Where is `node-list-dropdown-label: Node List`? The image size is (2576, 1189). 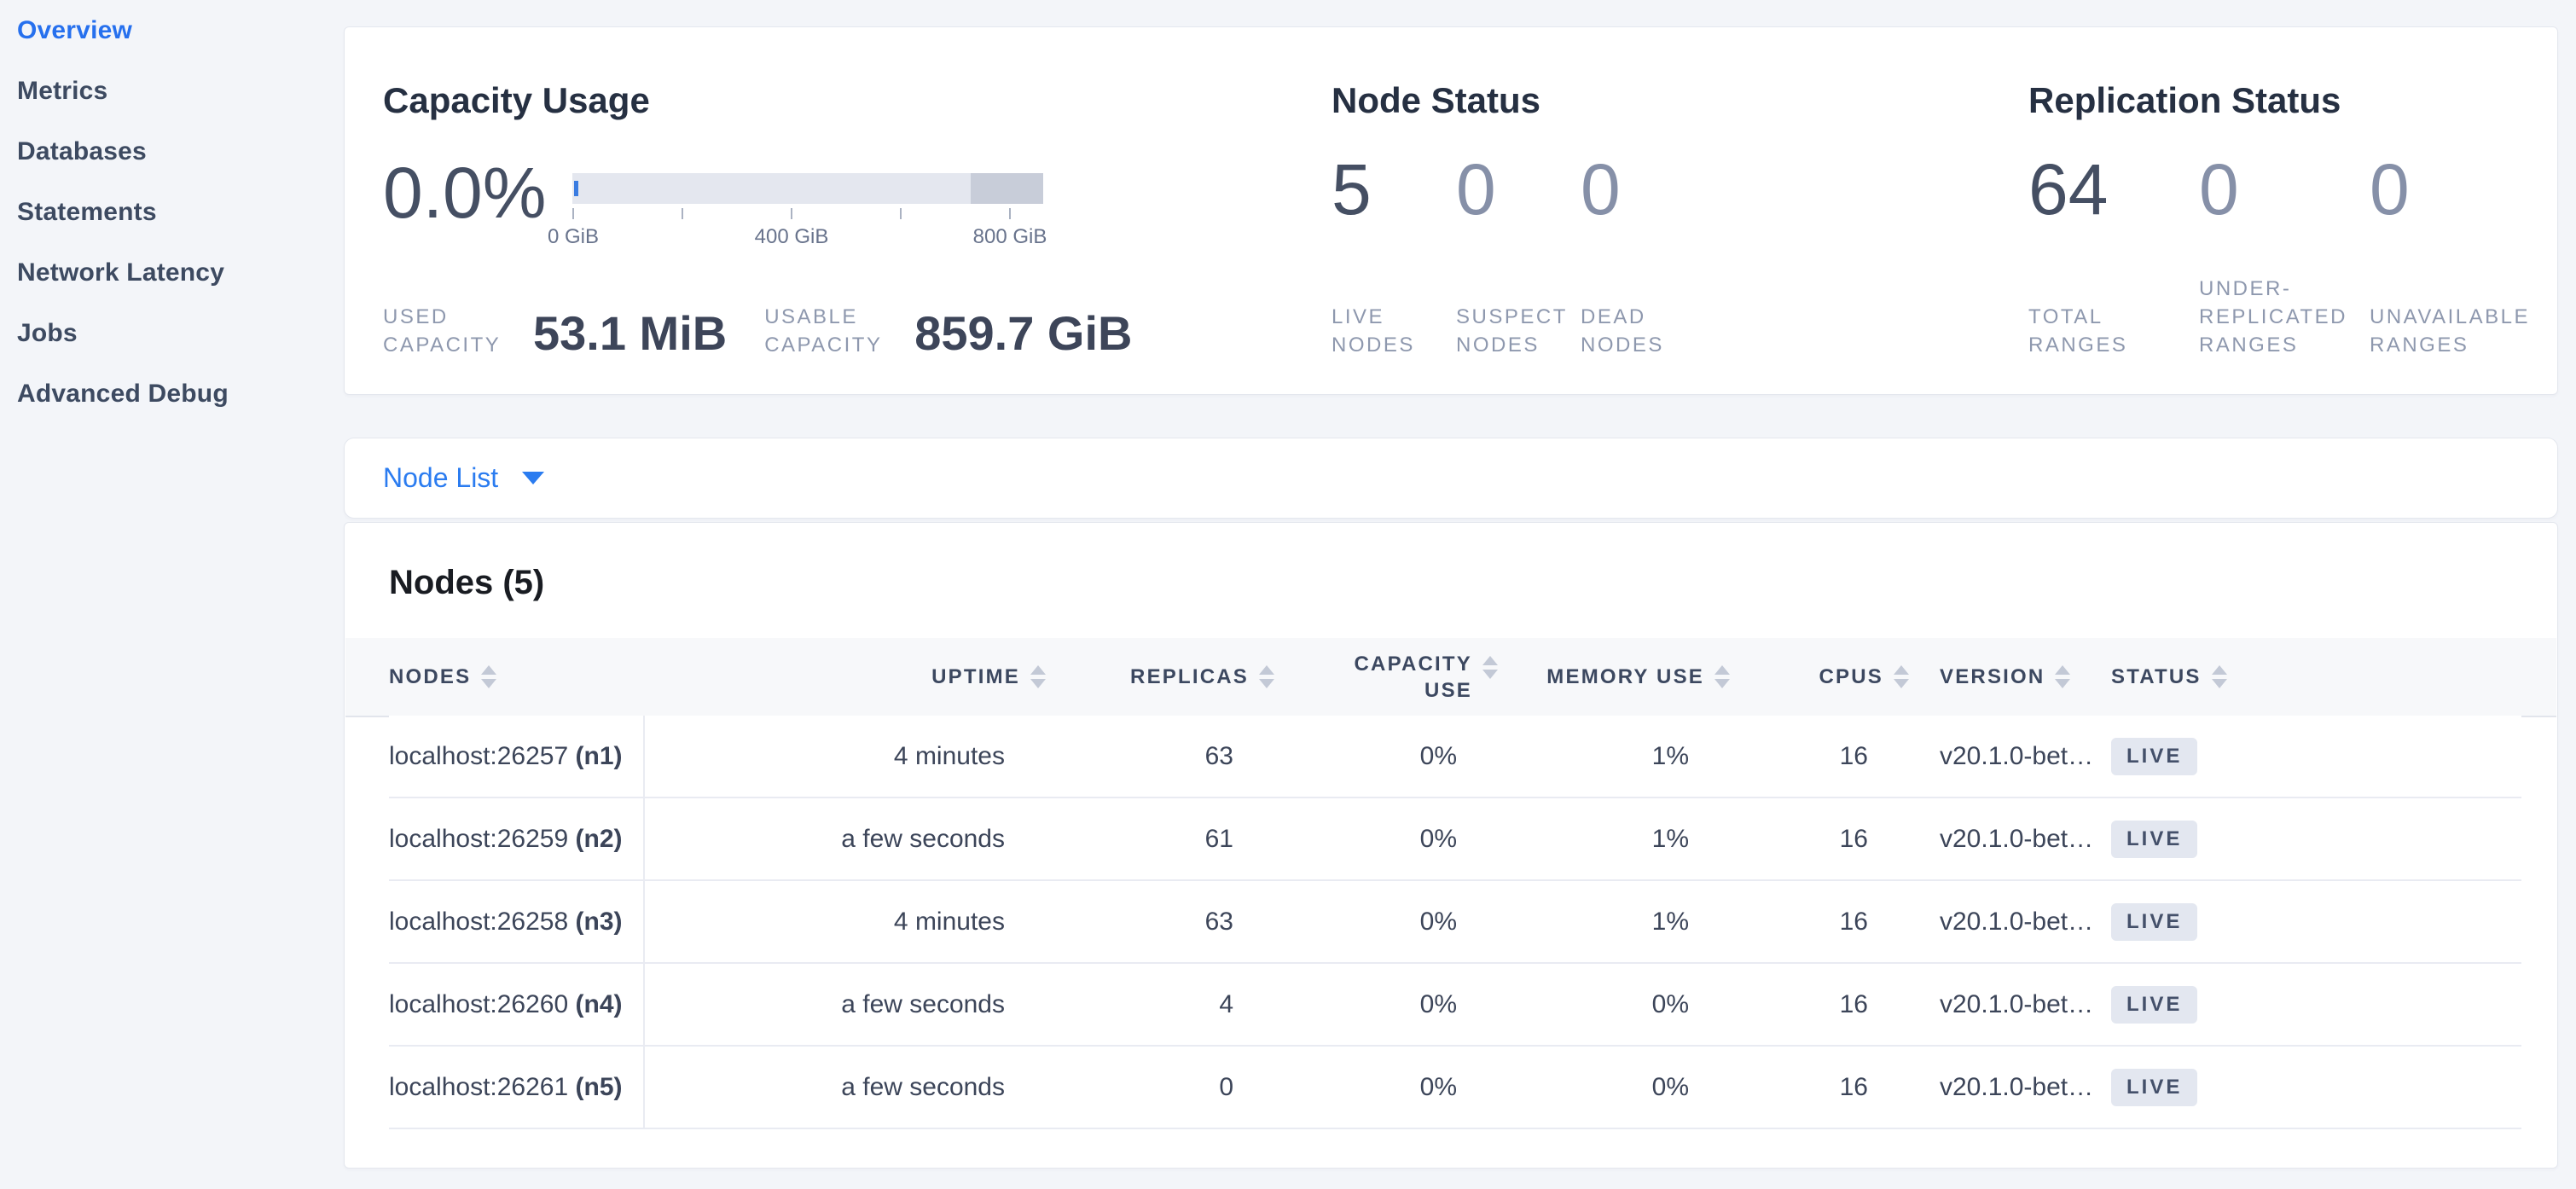
node-list-dropdown-label: Node List is located at coordinates (441, 477).